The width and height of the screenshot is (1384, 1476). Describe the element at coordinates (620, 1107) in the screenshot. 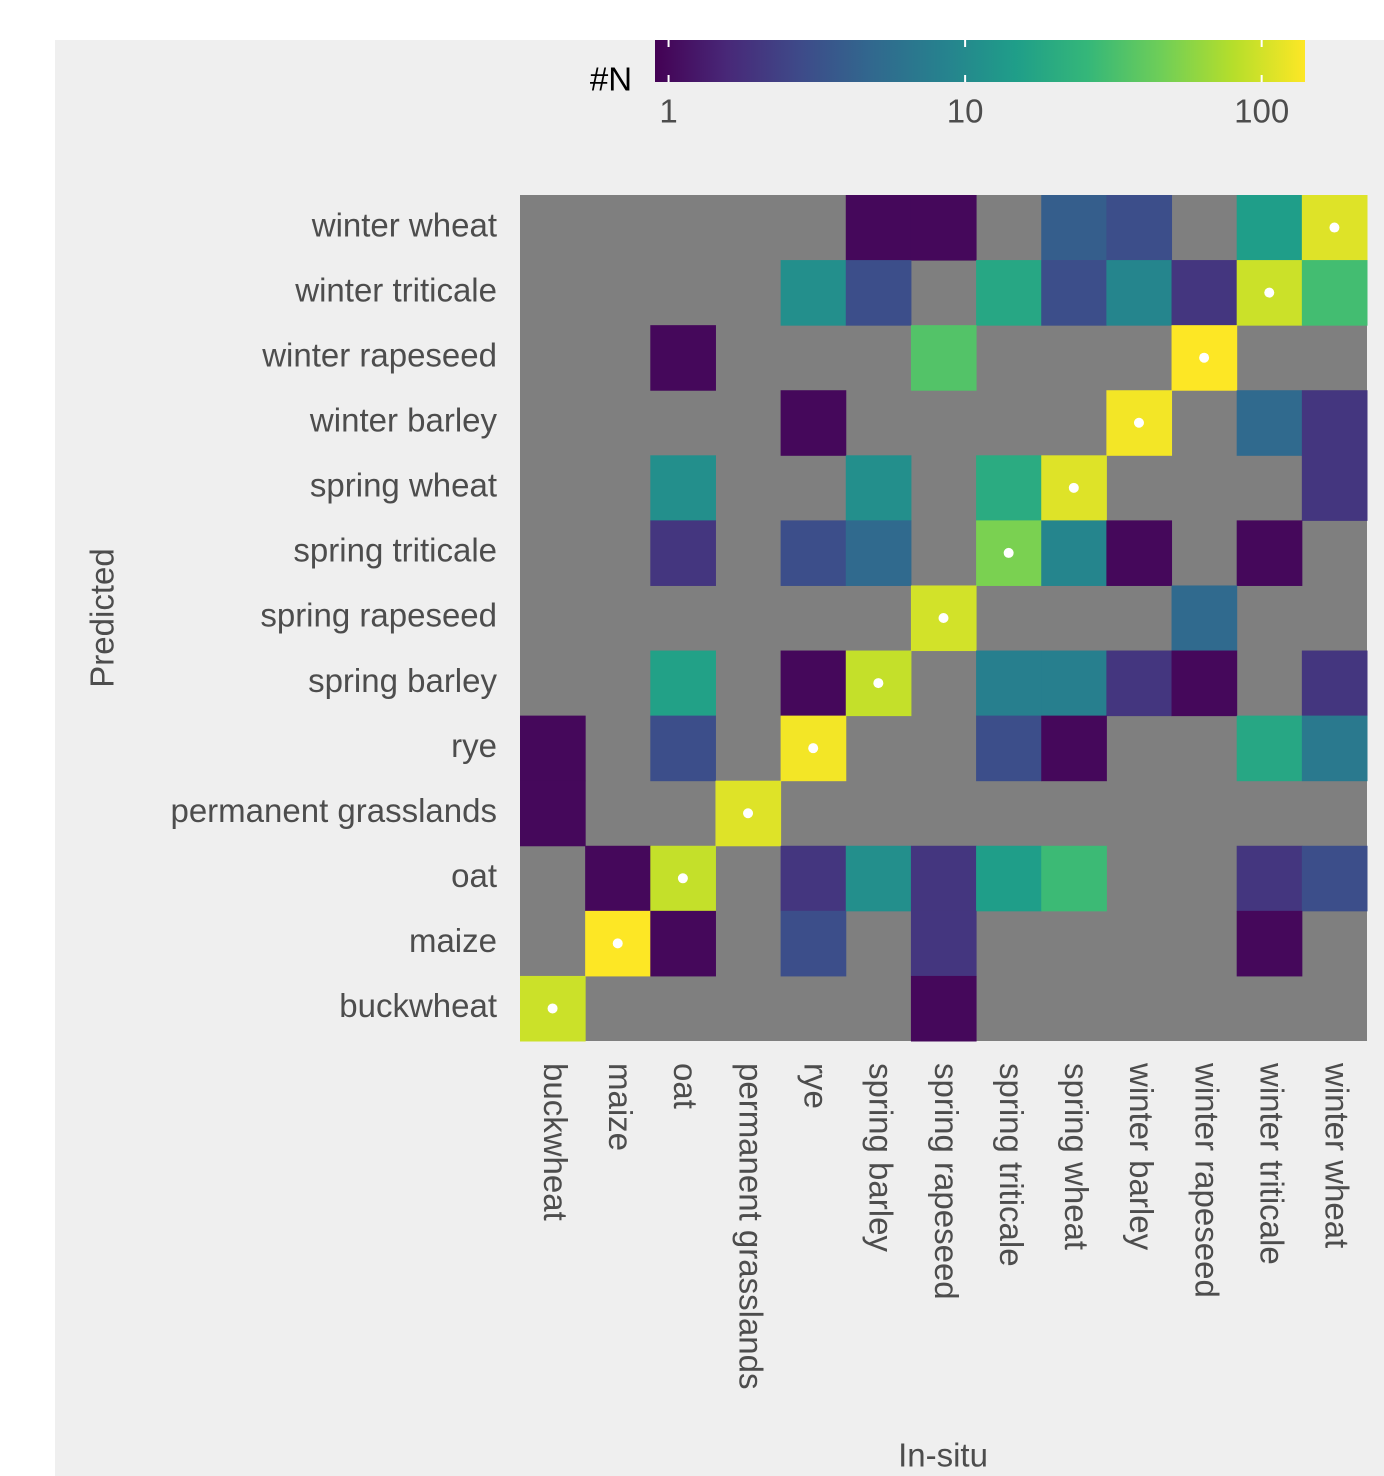

I see `x-tick-label: maize` at that location.